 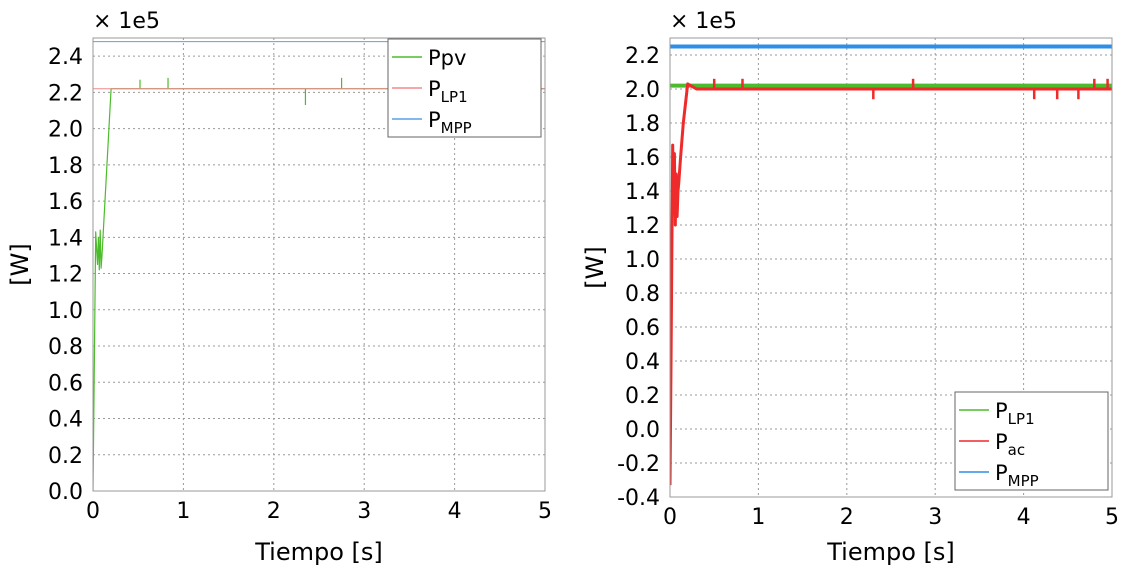 I want to click on y-tick-label: -0.4, so click(x=638, y=498).